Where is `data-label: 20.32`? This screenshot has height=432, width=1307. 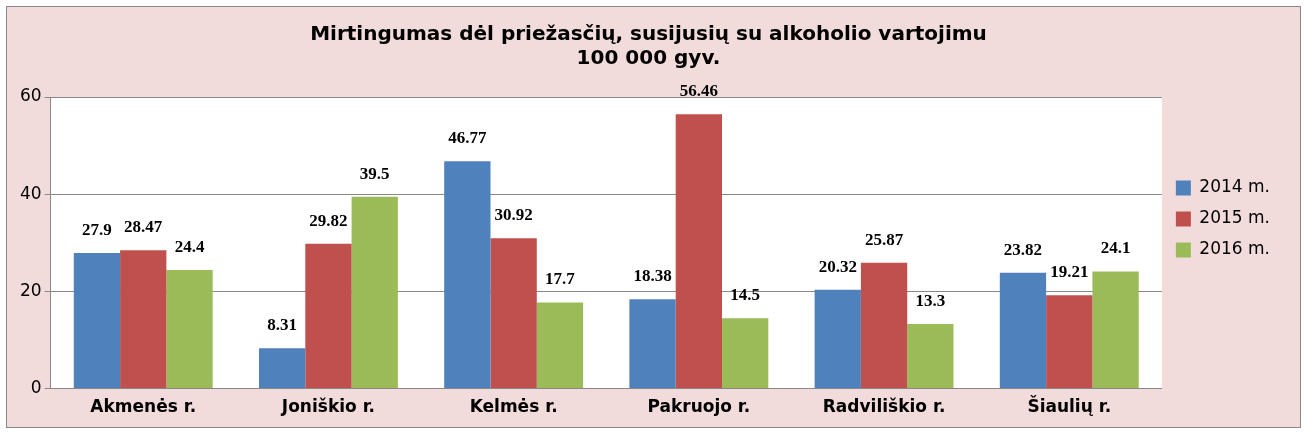
data-label: 20.32 is located at coordinates (837, 266).